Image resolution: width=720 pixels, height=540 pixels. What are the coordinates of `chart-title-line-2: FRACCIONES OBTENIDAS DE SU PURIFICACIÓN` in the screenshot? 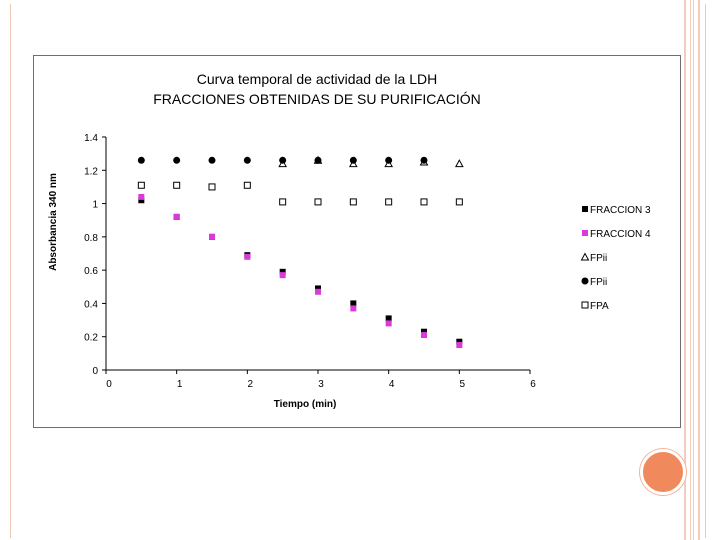 It's located at (316, 99).